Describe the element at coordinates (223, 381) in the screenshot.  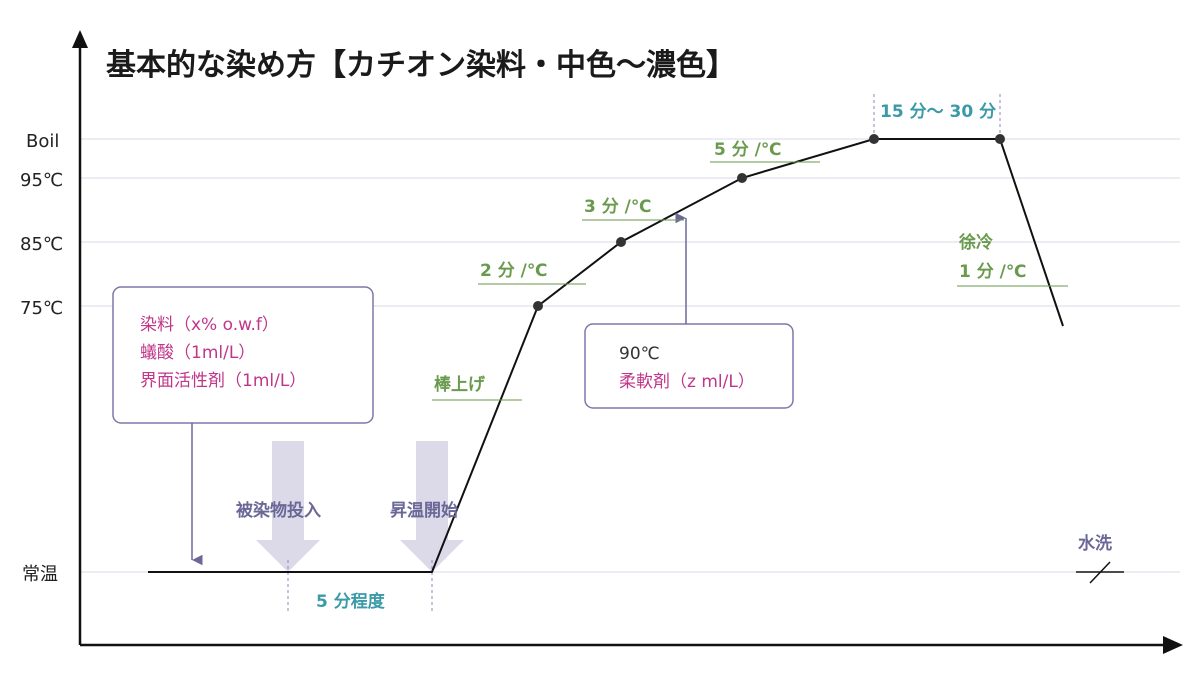
I see `additive-line-3: 界面活性剤（1ml/L）` at that location.